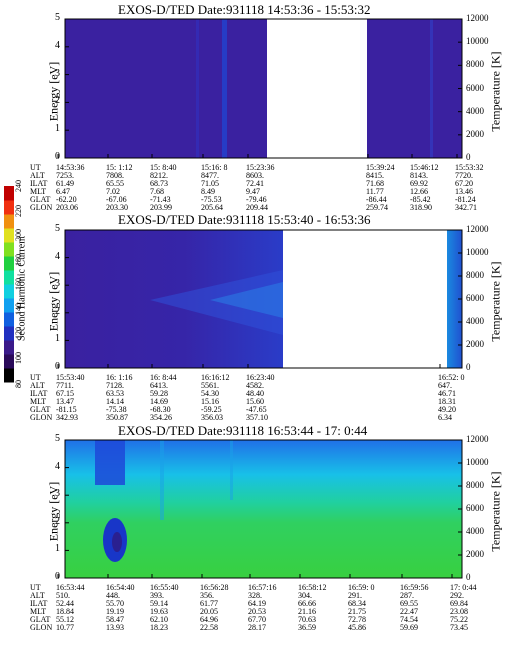  What do you see at coordinates (41, 417) in the screenshot?
I see `table-row-label: GLON` at bounding box center [41, 417].